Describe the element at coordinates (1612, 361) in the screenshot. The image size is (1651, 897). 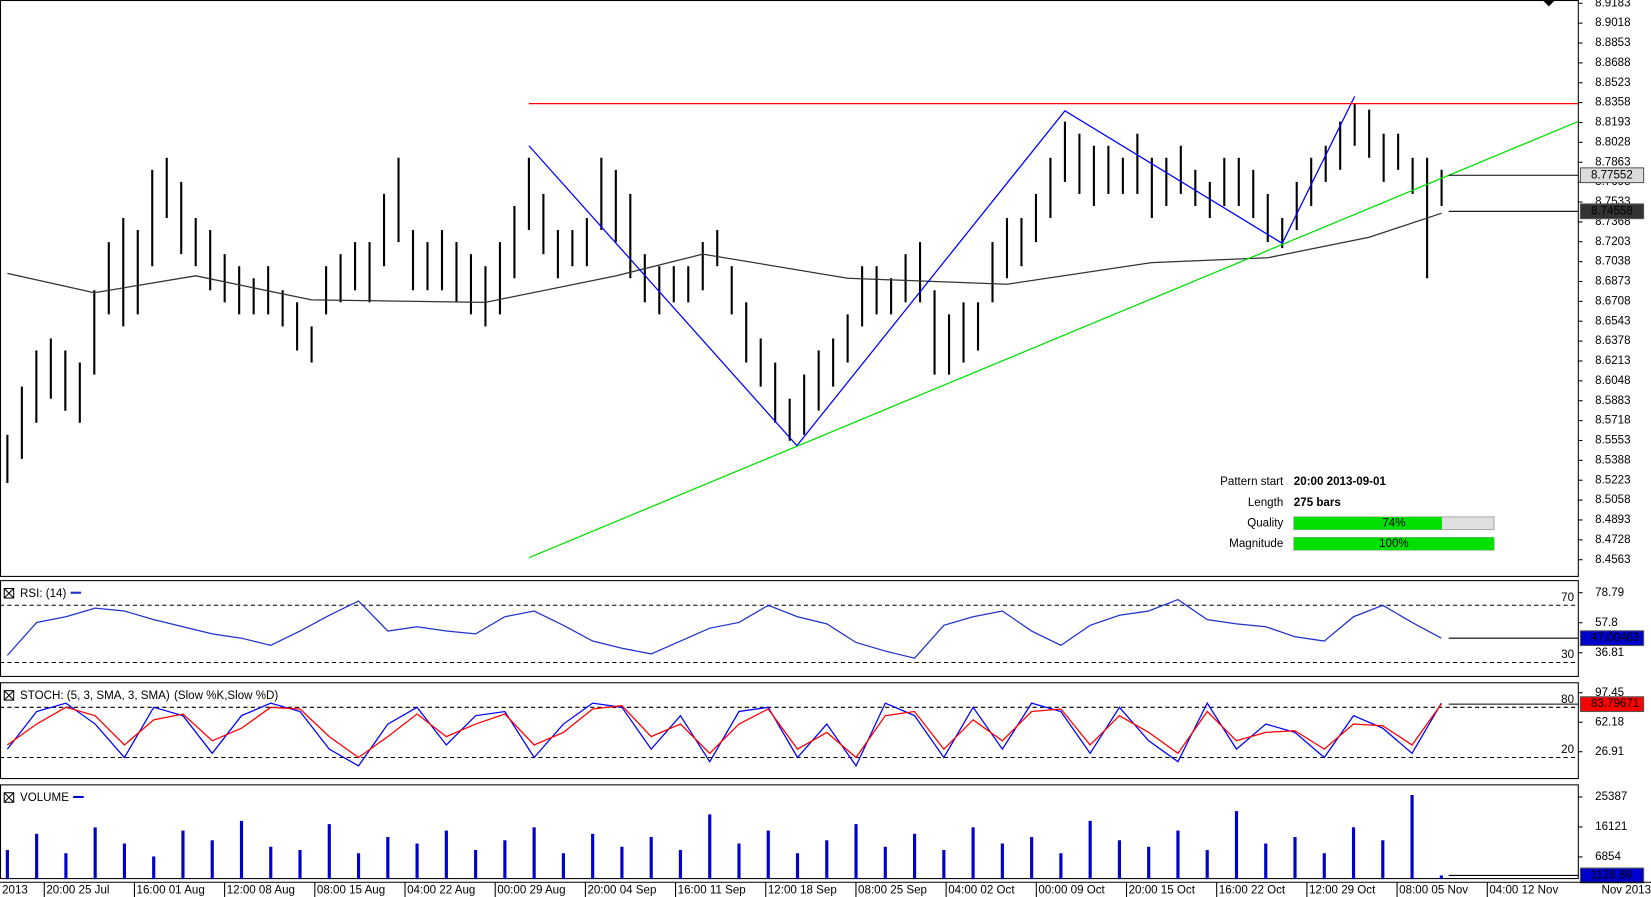
I see `y-tick-label: 8.6213` at that location.